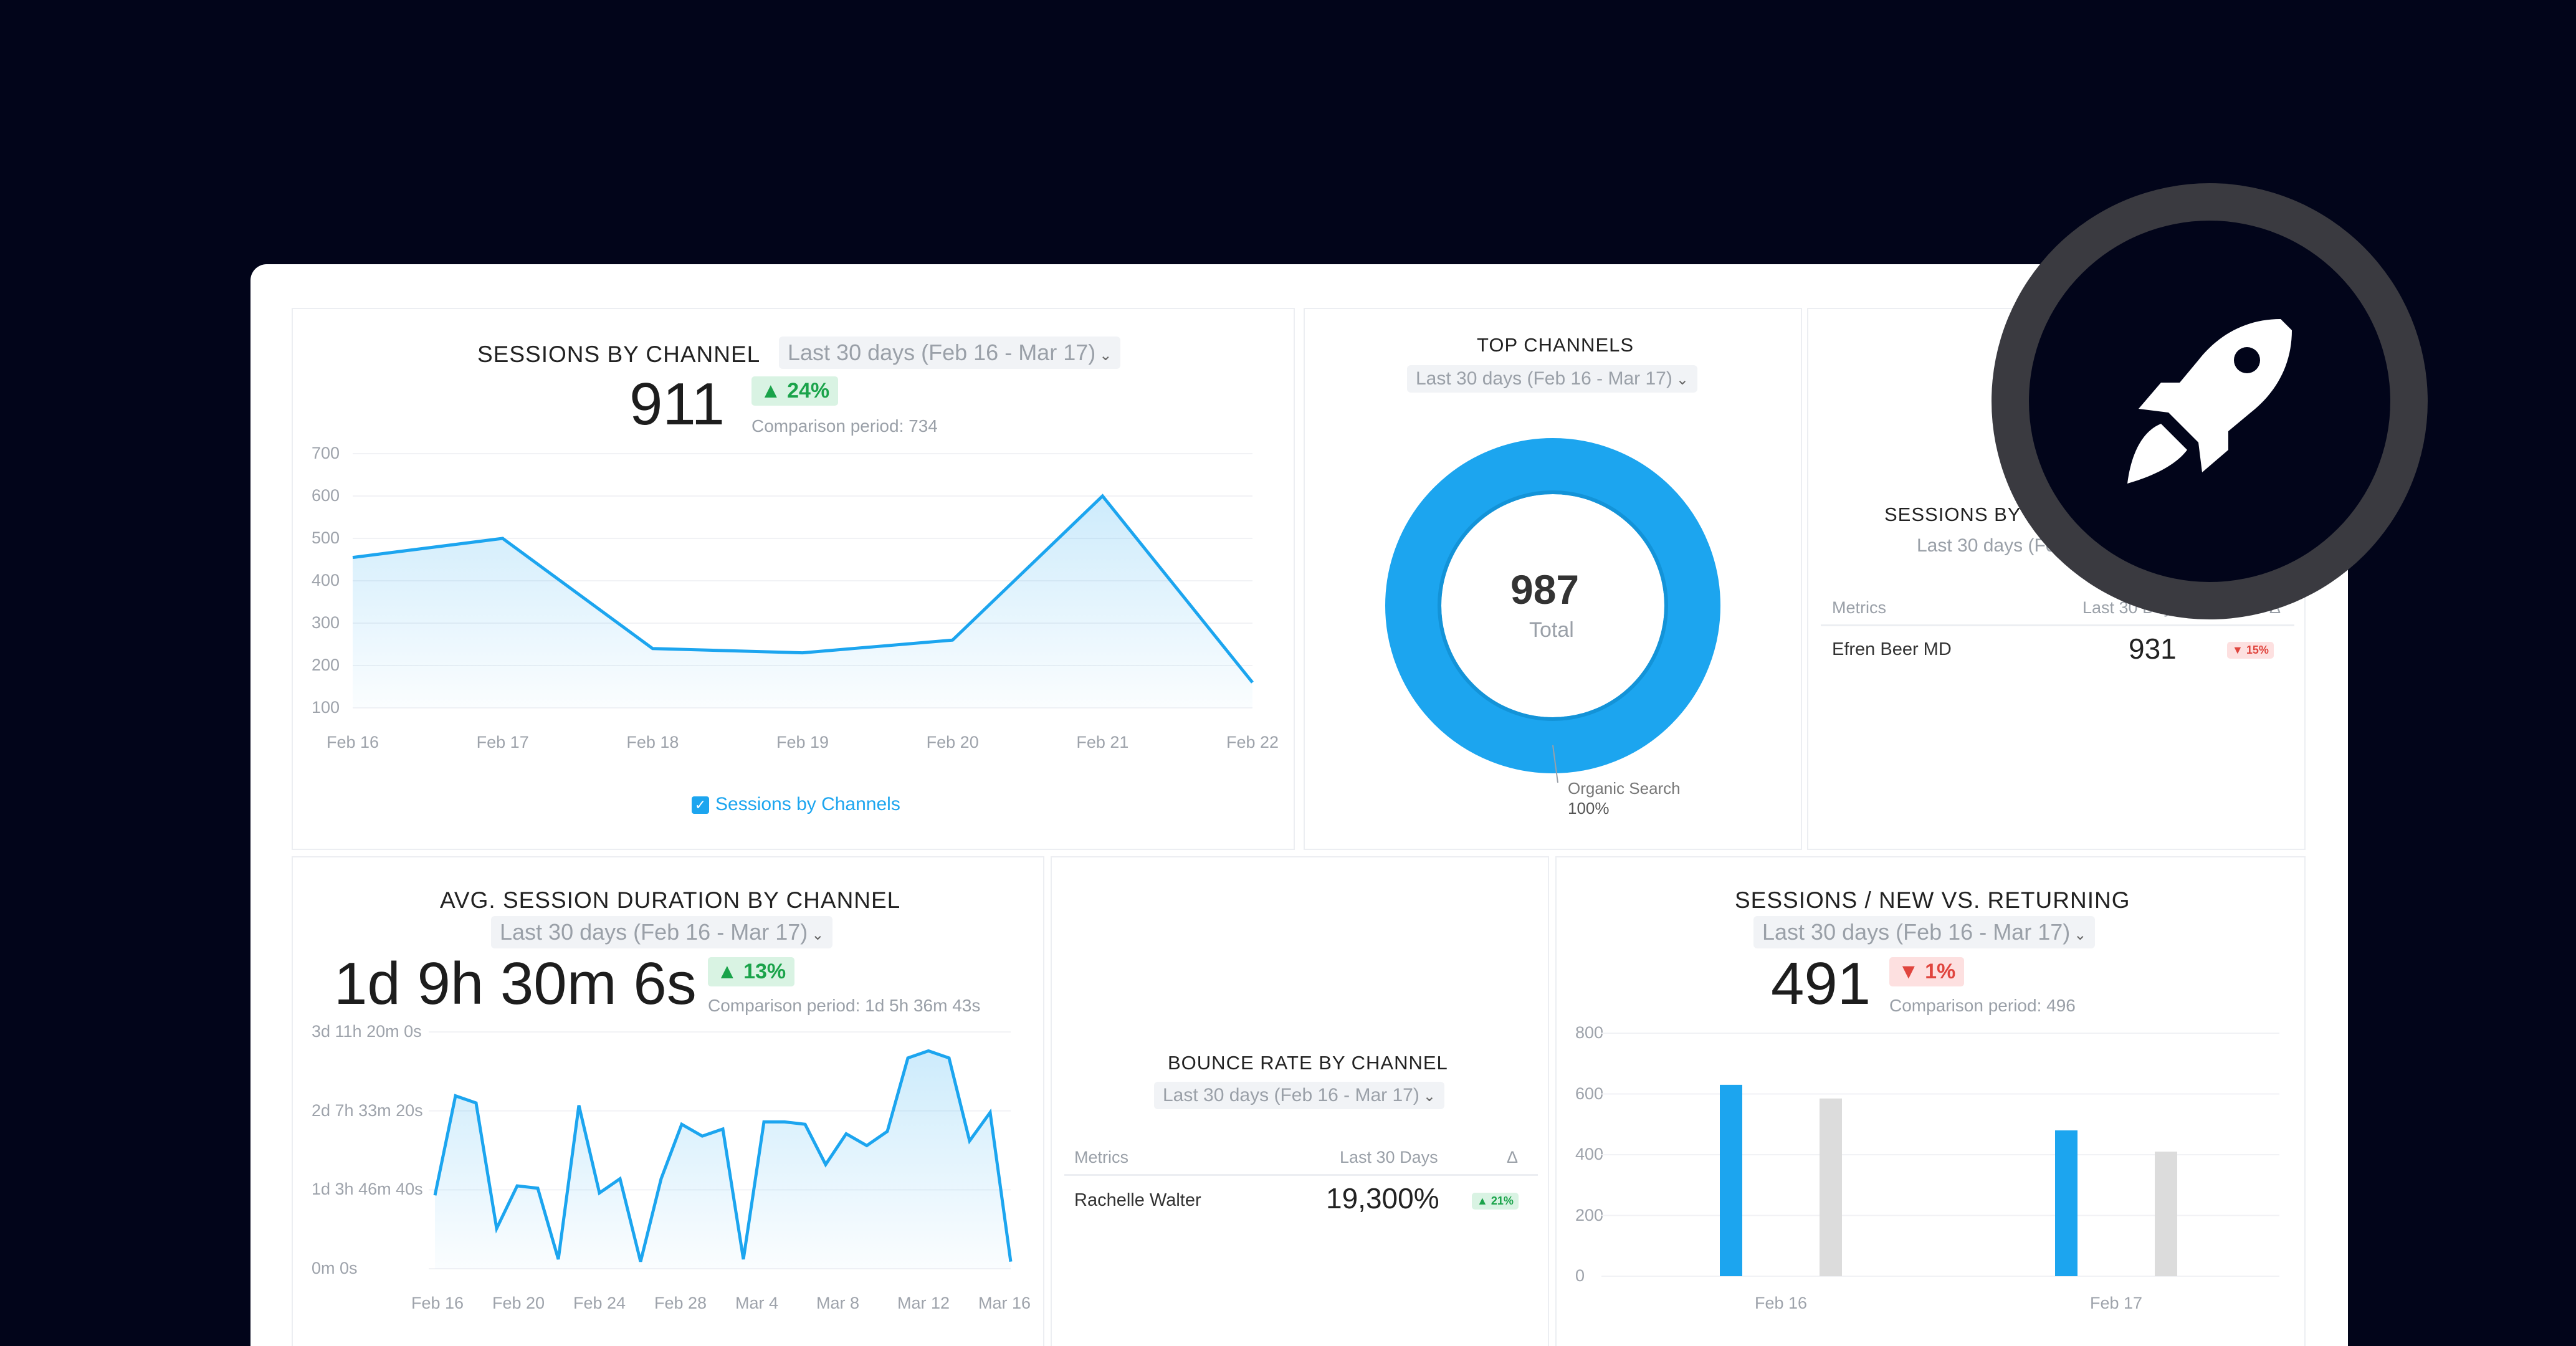 This screenshot has height=1346, width=2576. Describe the element at coordinates (1982, 1005) in the screenshot. I see `comparison-text: Comparison period: 496` at that location.